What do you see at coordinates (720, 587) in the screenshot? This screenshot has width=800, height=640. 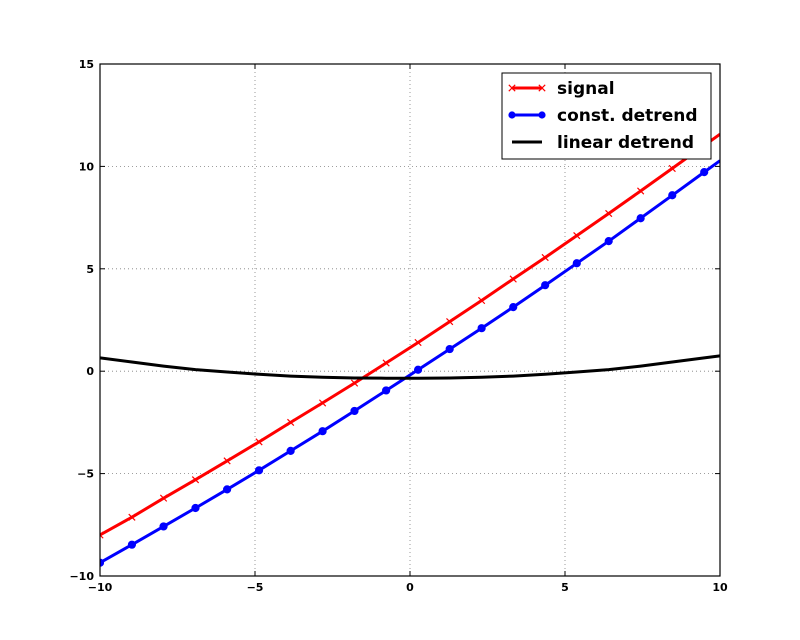 I see `x-tick-label: 10` at bounding box center [720, 587].